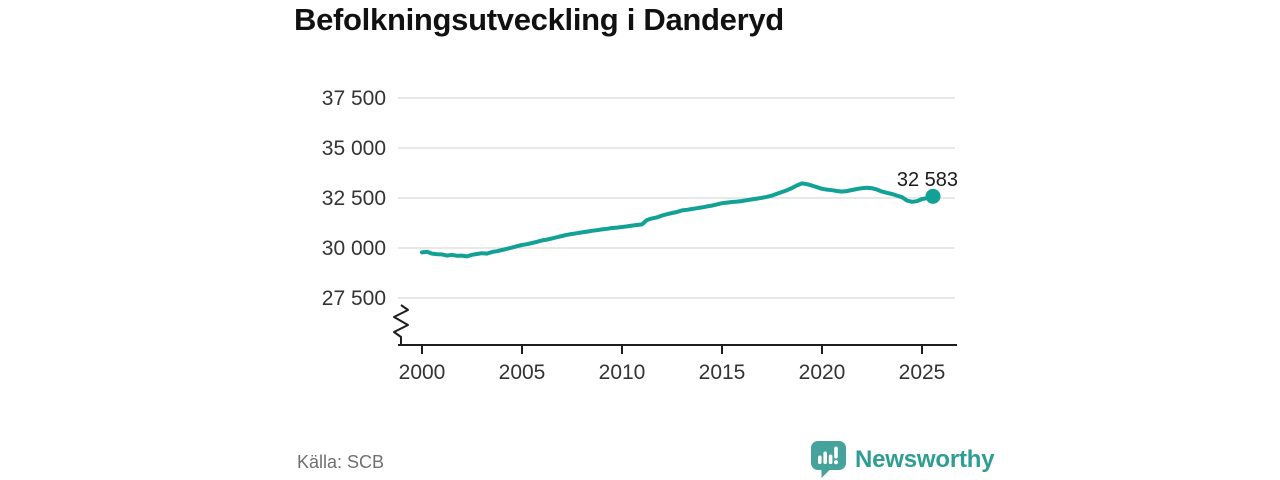 The height and width of the screenshot is (480, 1280). Describe the element at coordinates (354, 298) in the screenshot. I see `y-tick-label: 27 500` at that location.